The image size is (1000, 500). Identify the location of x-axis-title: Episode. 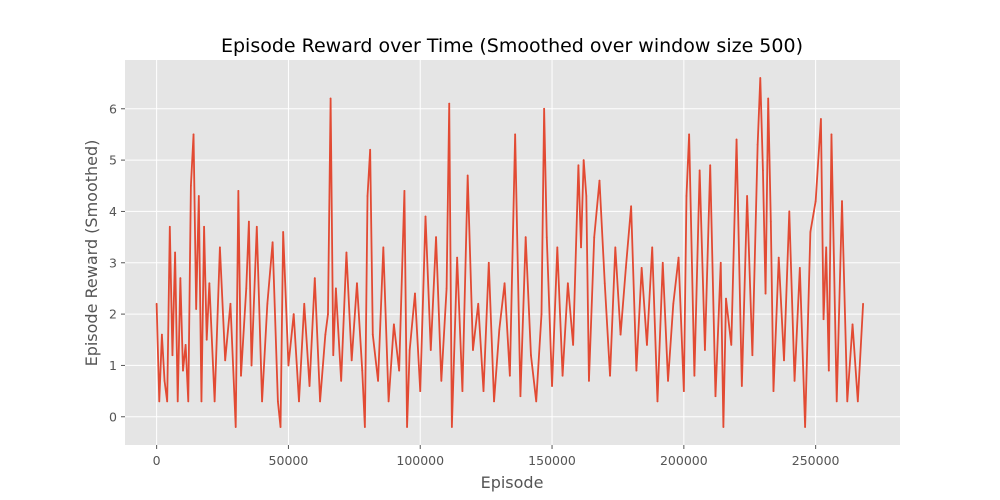
(512, 482).